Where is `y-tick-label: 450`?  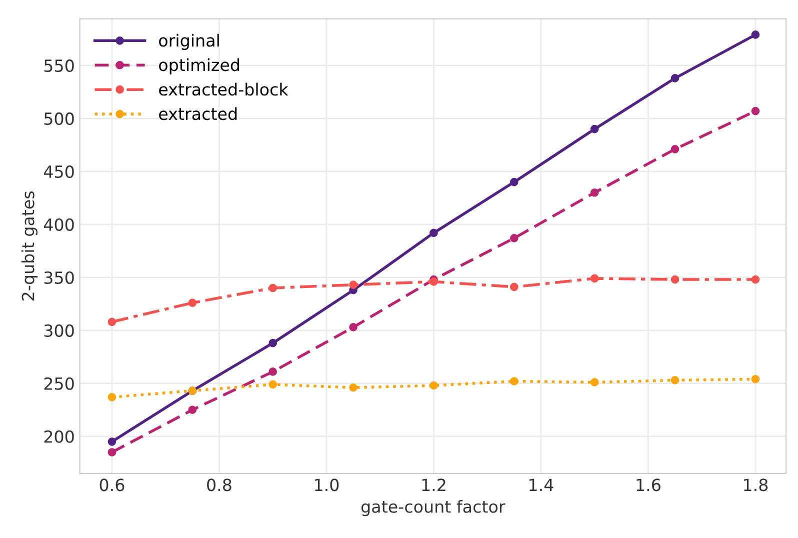 y-tick-label: 450 is located at coordinates (59, 171).